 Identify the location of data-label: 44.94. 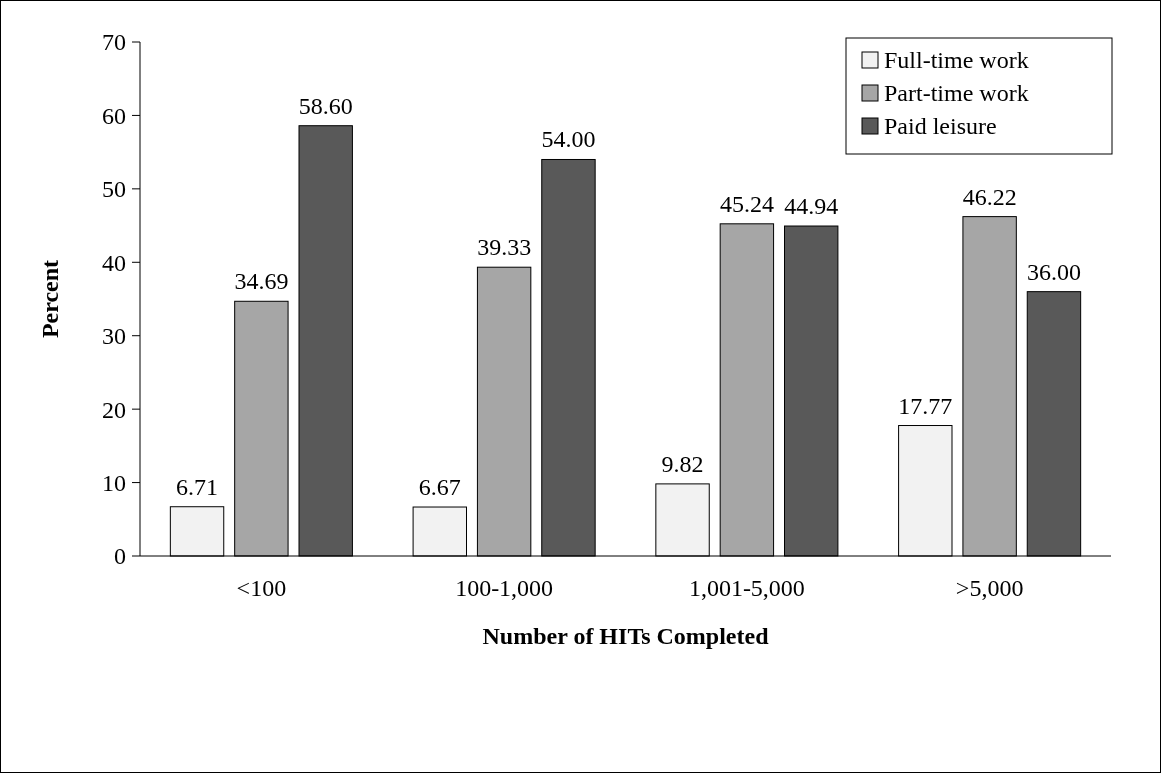
(811, 206).